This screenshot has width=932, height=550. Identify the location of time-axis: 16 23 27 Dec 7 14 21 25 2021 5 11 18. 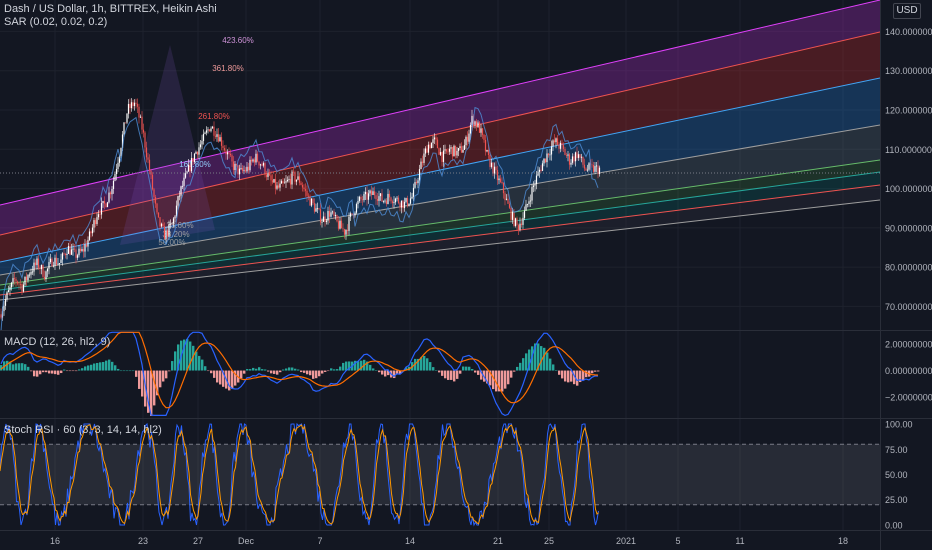
(449, 541).